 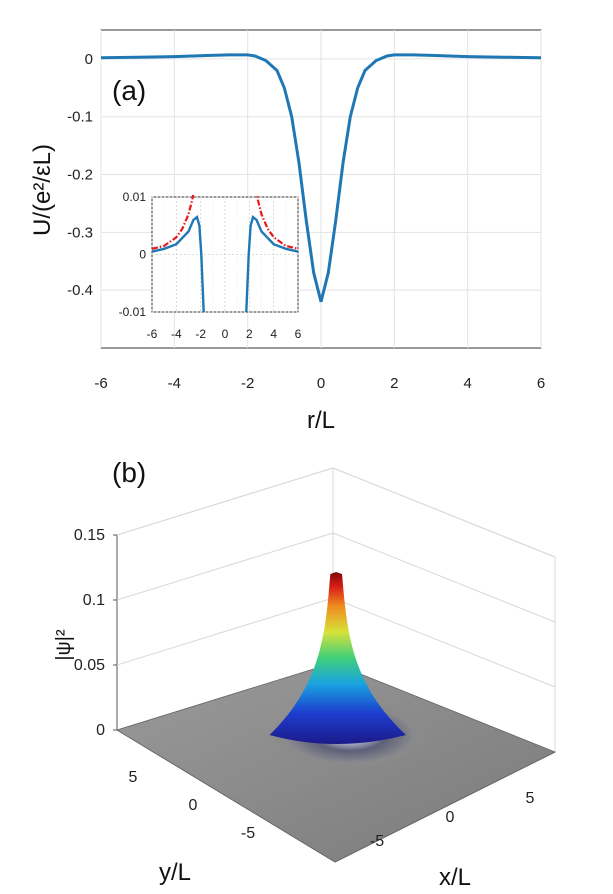 I want to click on y-tick-label: -0.4, so click(x=80, y=290).